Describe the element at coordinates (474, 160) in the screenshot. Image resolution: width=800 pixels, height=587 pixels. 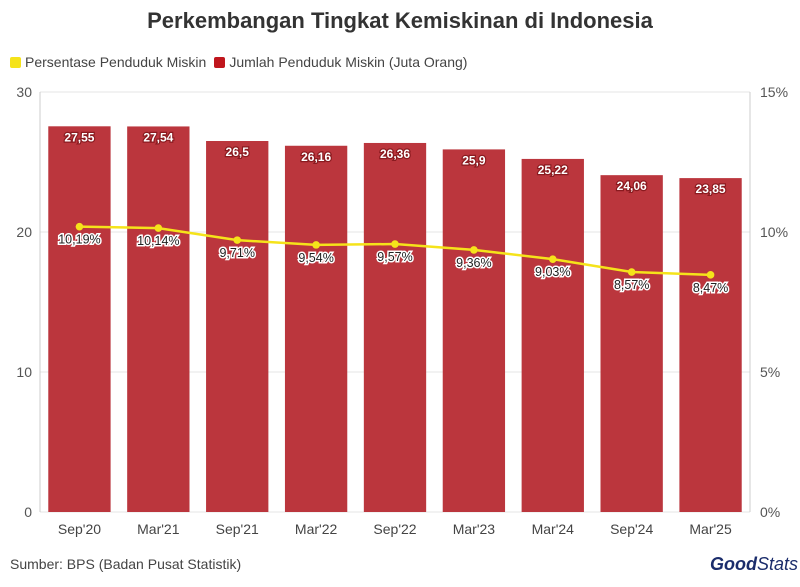
I see `bar-value-label: 25,9` at that location.